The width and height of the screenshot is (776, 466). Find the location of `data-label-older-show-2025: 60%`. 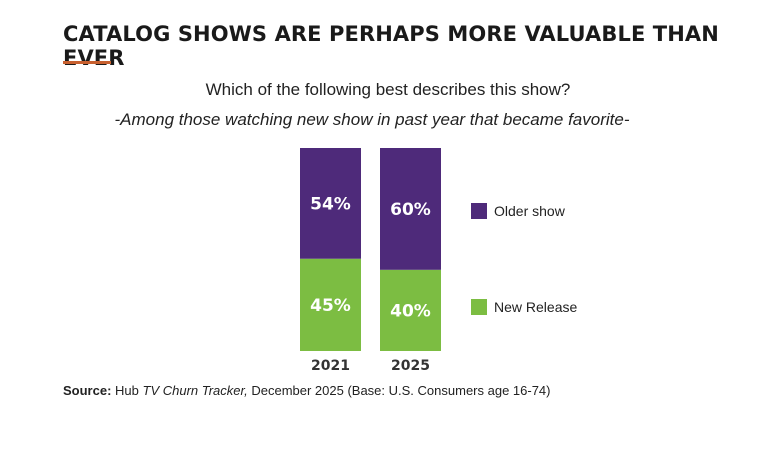

data-label-older-show-2025: 60% is located at coordinates (410, 210).